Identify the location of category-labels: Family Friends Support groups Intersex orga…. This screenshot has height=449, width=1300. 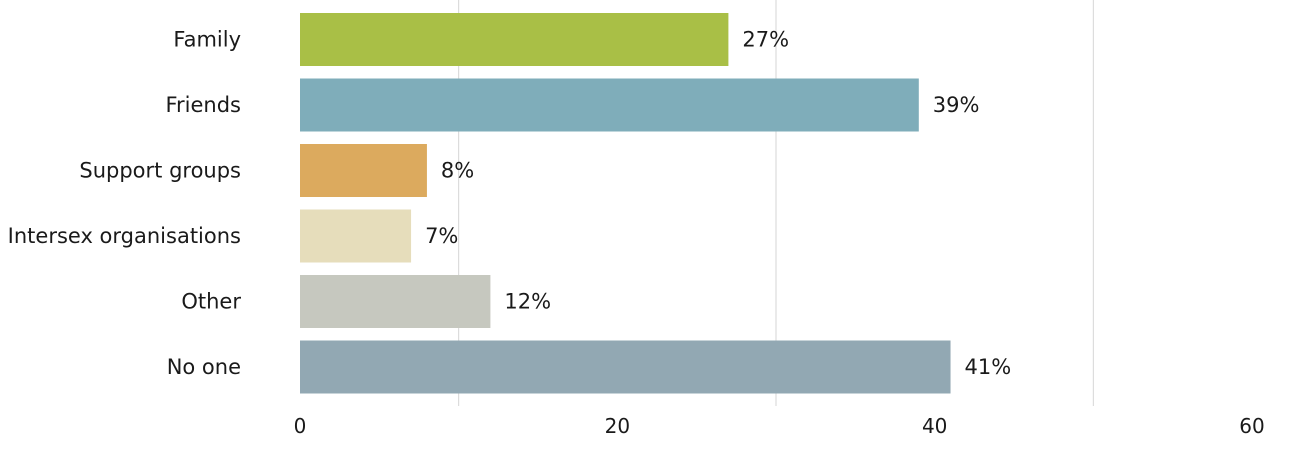
(125, 204).